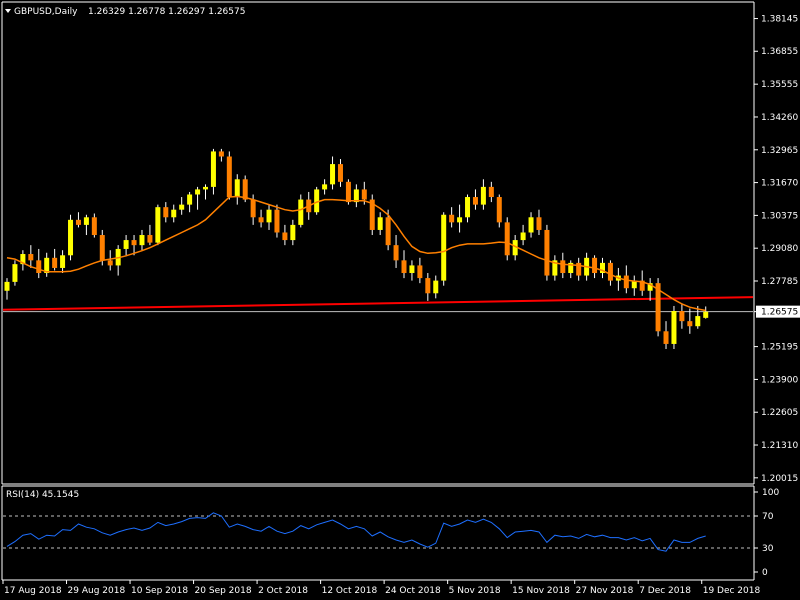  Describe the element at coordinates (475, 591) in the screenshot. I see `date-tick-label: 5 Nov 2018` at that location.